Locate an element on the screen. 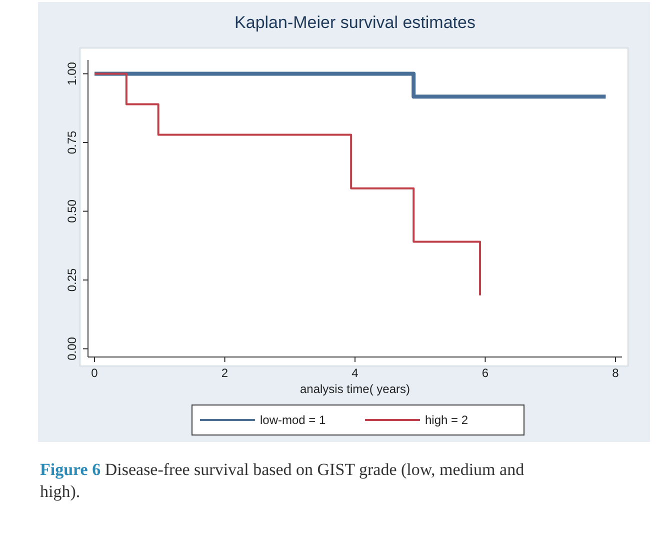  x-tick-label: 6 is located at coordinates (485, 373).